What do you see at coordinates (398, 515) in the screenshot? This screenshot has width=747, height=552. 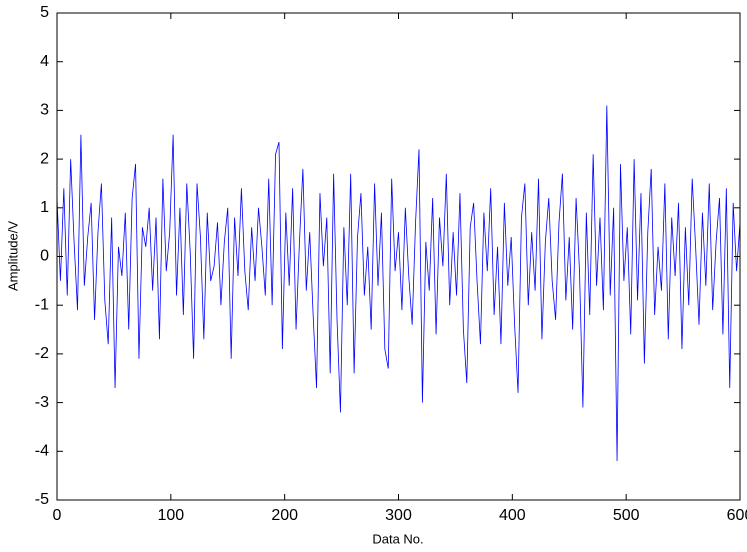 I see `x-tick-label: 300` at bounding box center [398, 515].